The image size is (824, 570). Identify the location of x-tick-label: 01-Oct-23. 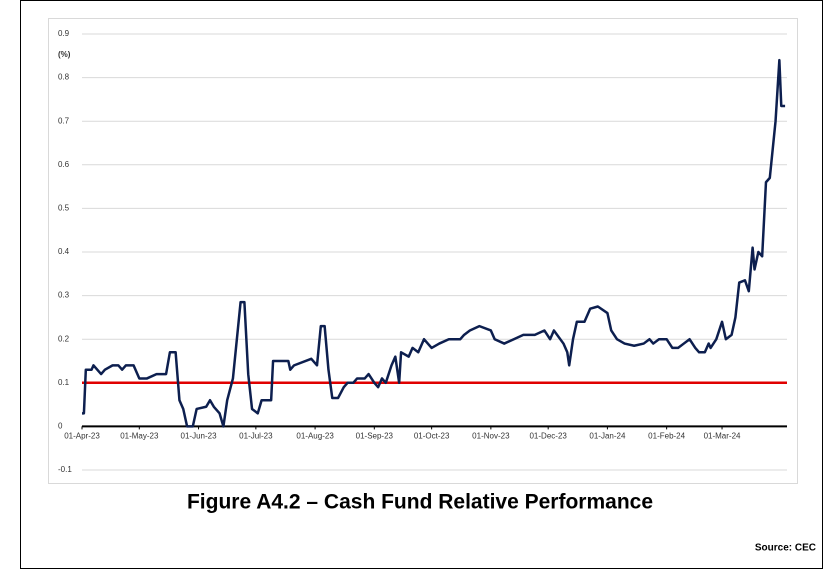
(432, 436).